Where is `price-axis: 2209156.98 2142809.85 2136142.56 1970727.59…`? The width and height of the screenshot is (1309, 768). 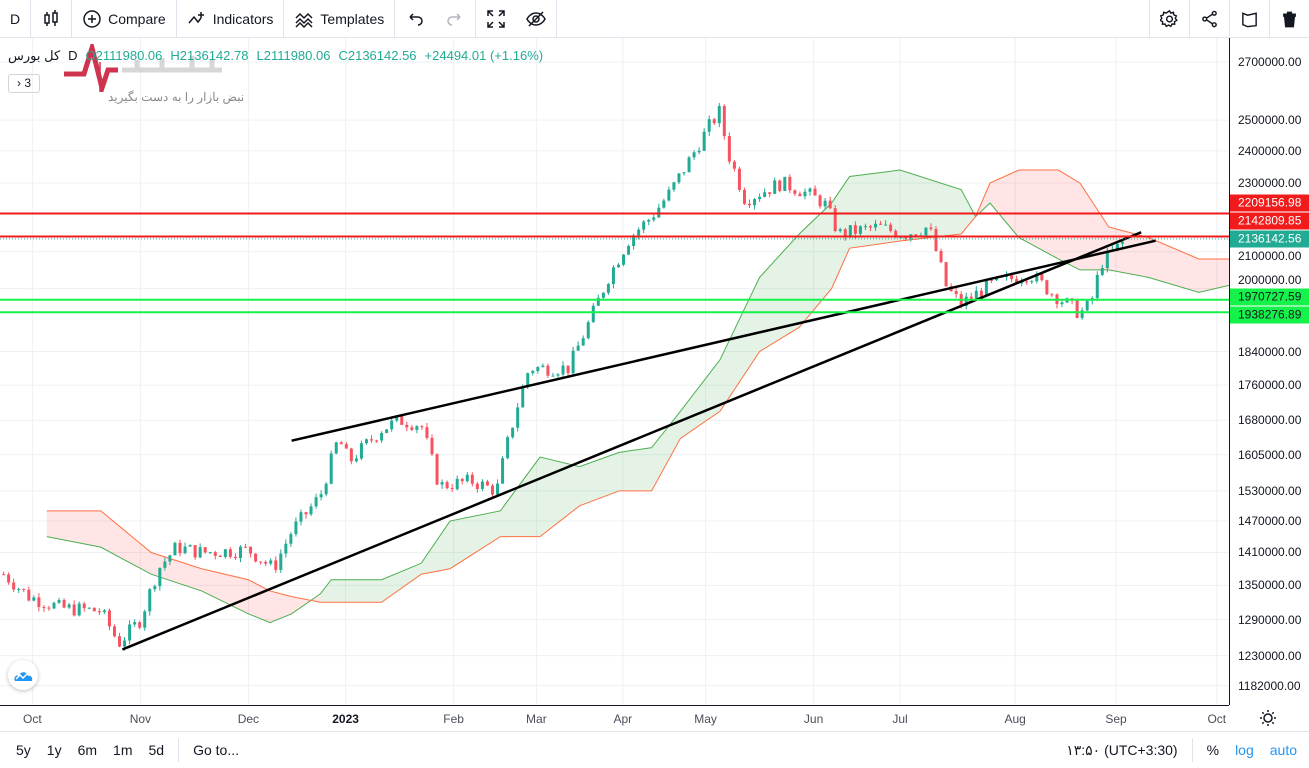
price-axis: 2209156.98 2142809.85 2136142.56 1970727.59… is located at coordinates (1269, 371).